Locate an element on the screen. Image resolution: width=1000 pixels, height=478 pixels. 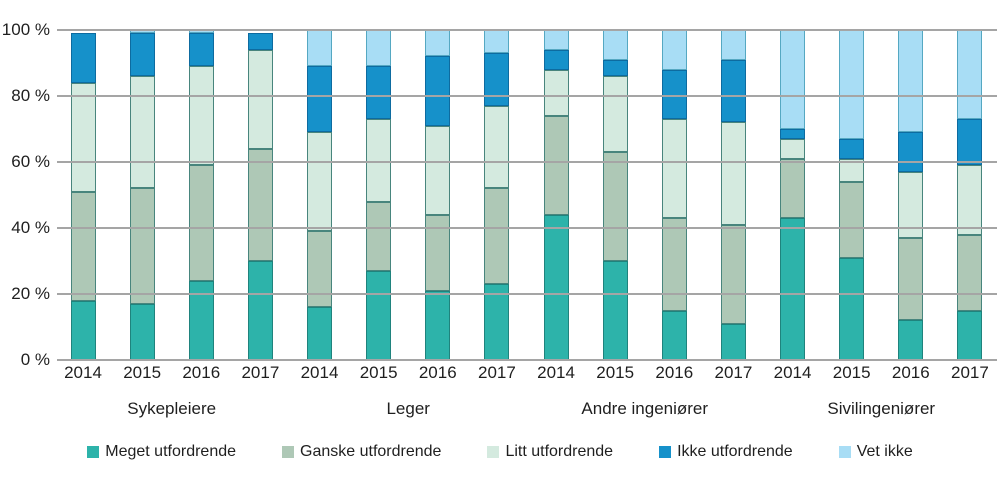
legend-label: Meget utfordrende is located at coordinates (171, 451).